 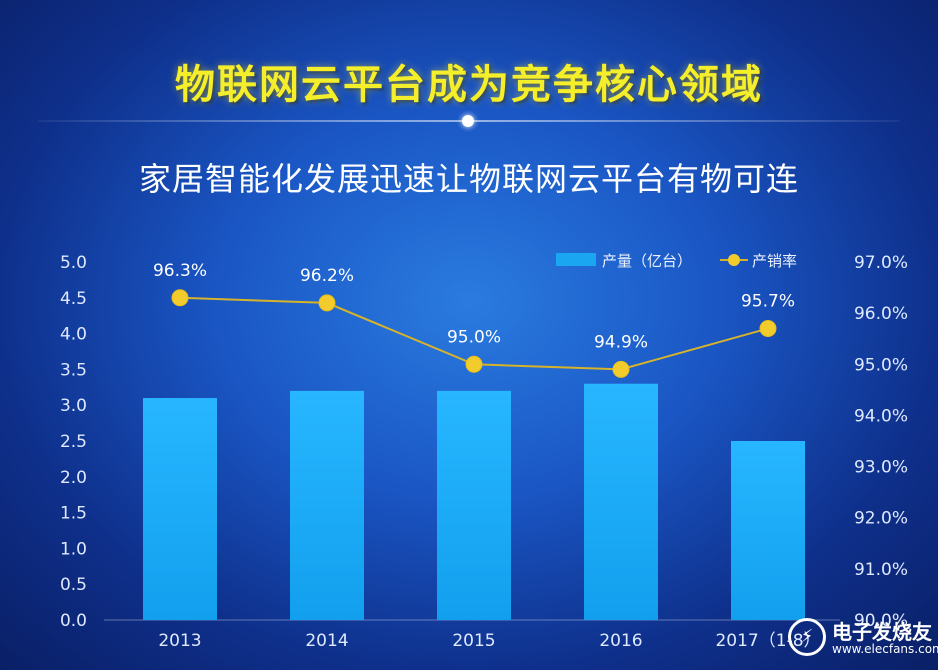 I want to click on x-tick-label: 2014, so click(x=326, y=641).